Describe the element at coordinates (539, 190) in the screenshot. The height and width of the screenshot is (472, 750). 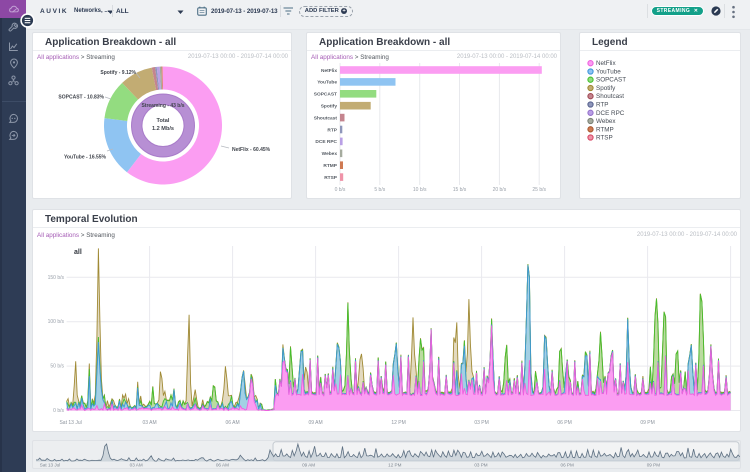
I see `svg-text: 25 b/s` at that location.